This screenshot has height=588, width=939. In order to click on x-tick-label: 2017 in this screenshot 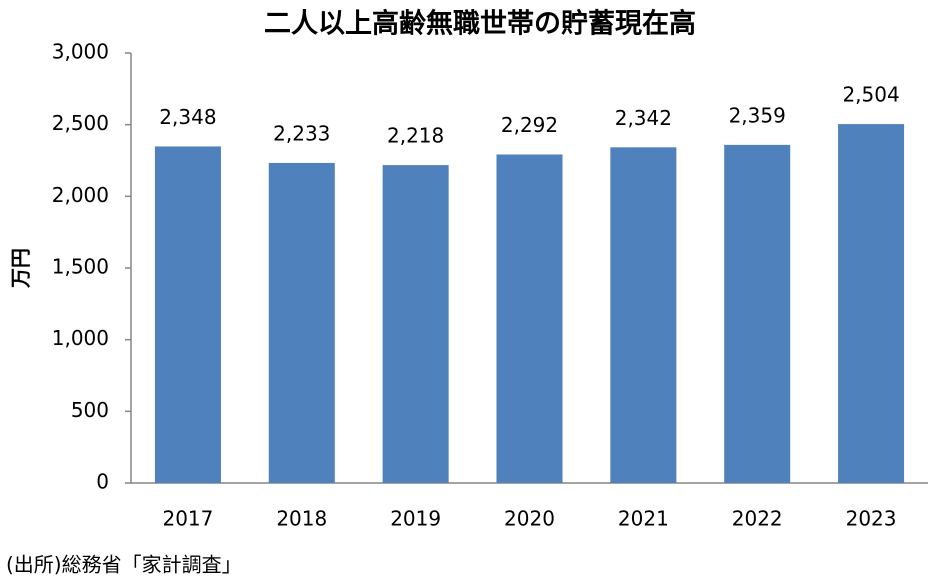, I will do `click(187, 519)`.